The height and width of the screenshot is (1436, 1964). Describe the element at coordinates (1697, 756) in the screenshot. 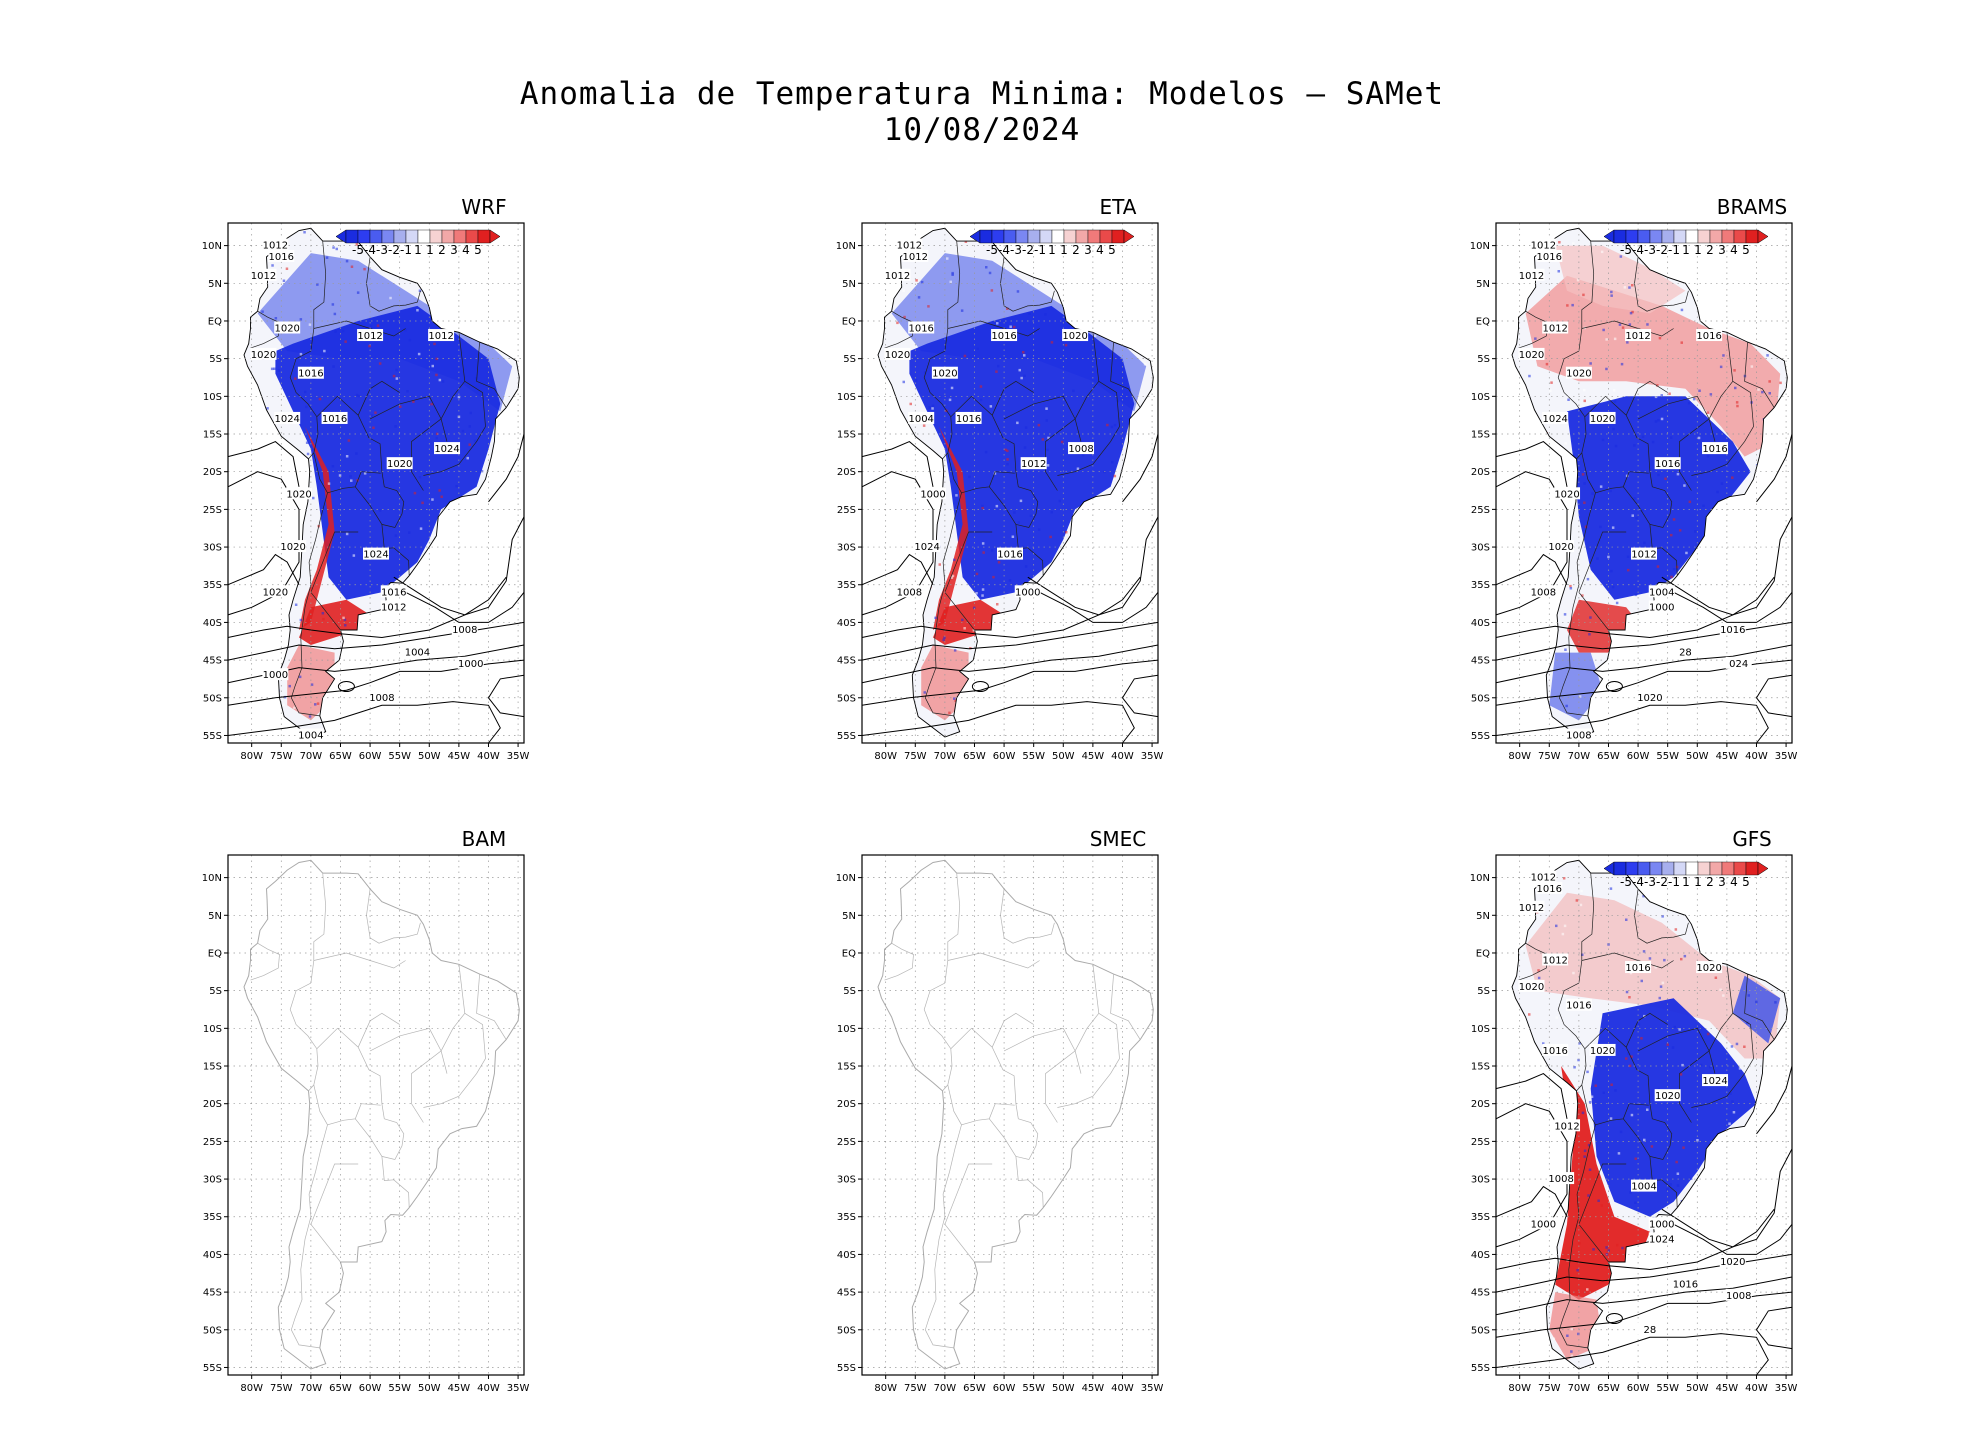

I see `lon-tick-label: 50W` at that location.